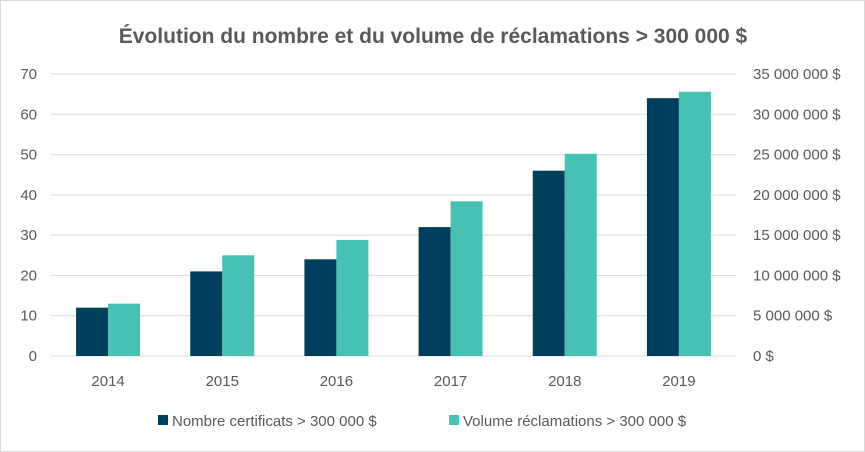  I want to click on y-right-tick-label: 20 000 000 $, so click(797, 195).